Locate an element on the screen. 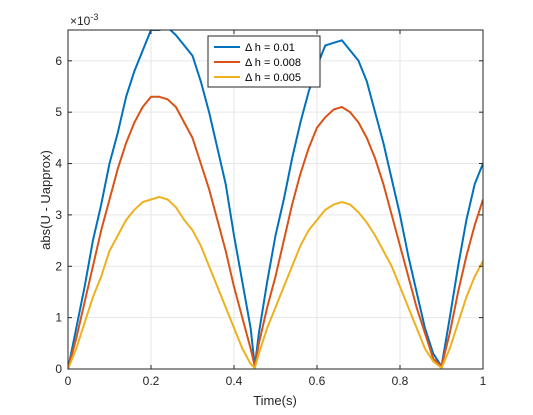 This screenshot has width=533, height=415. y-tick-label: 1 is located at coordinates (58, 318).